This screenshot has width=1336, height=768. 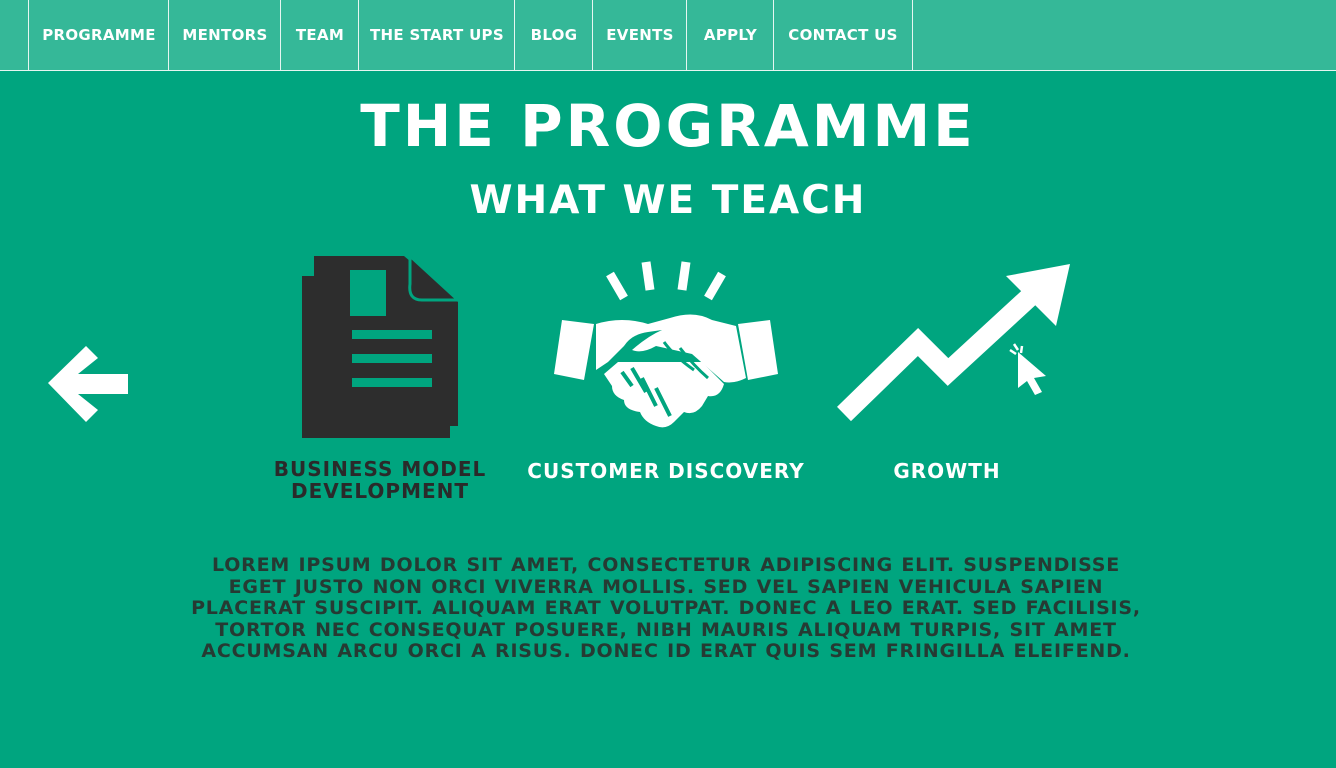 I want to click on nav-item-blog: BLOG, so click(x=553, y=35).